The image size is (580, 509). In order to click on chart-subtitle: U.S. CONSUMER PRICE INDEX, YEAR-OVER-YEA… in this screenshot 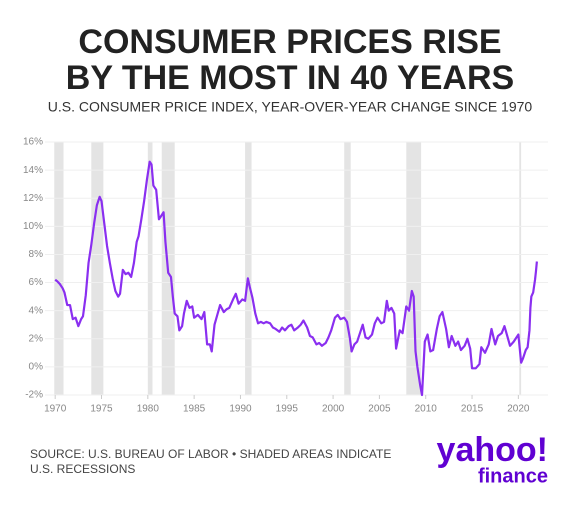, I will do `click(290, 107)`.